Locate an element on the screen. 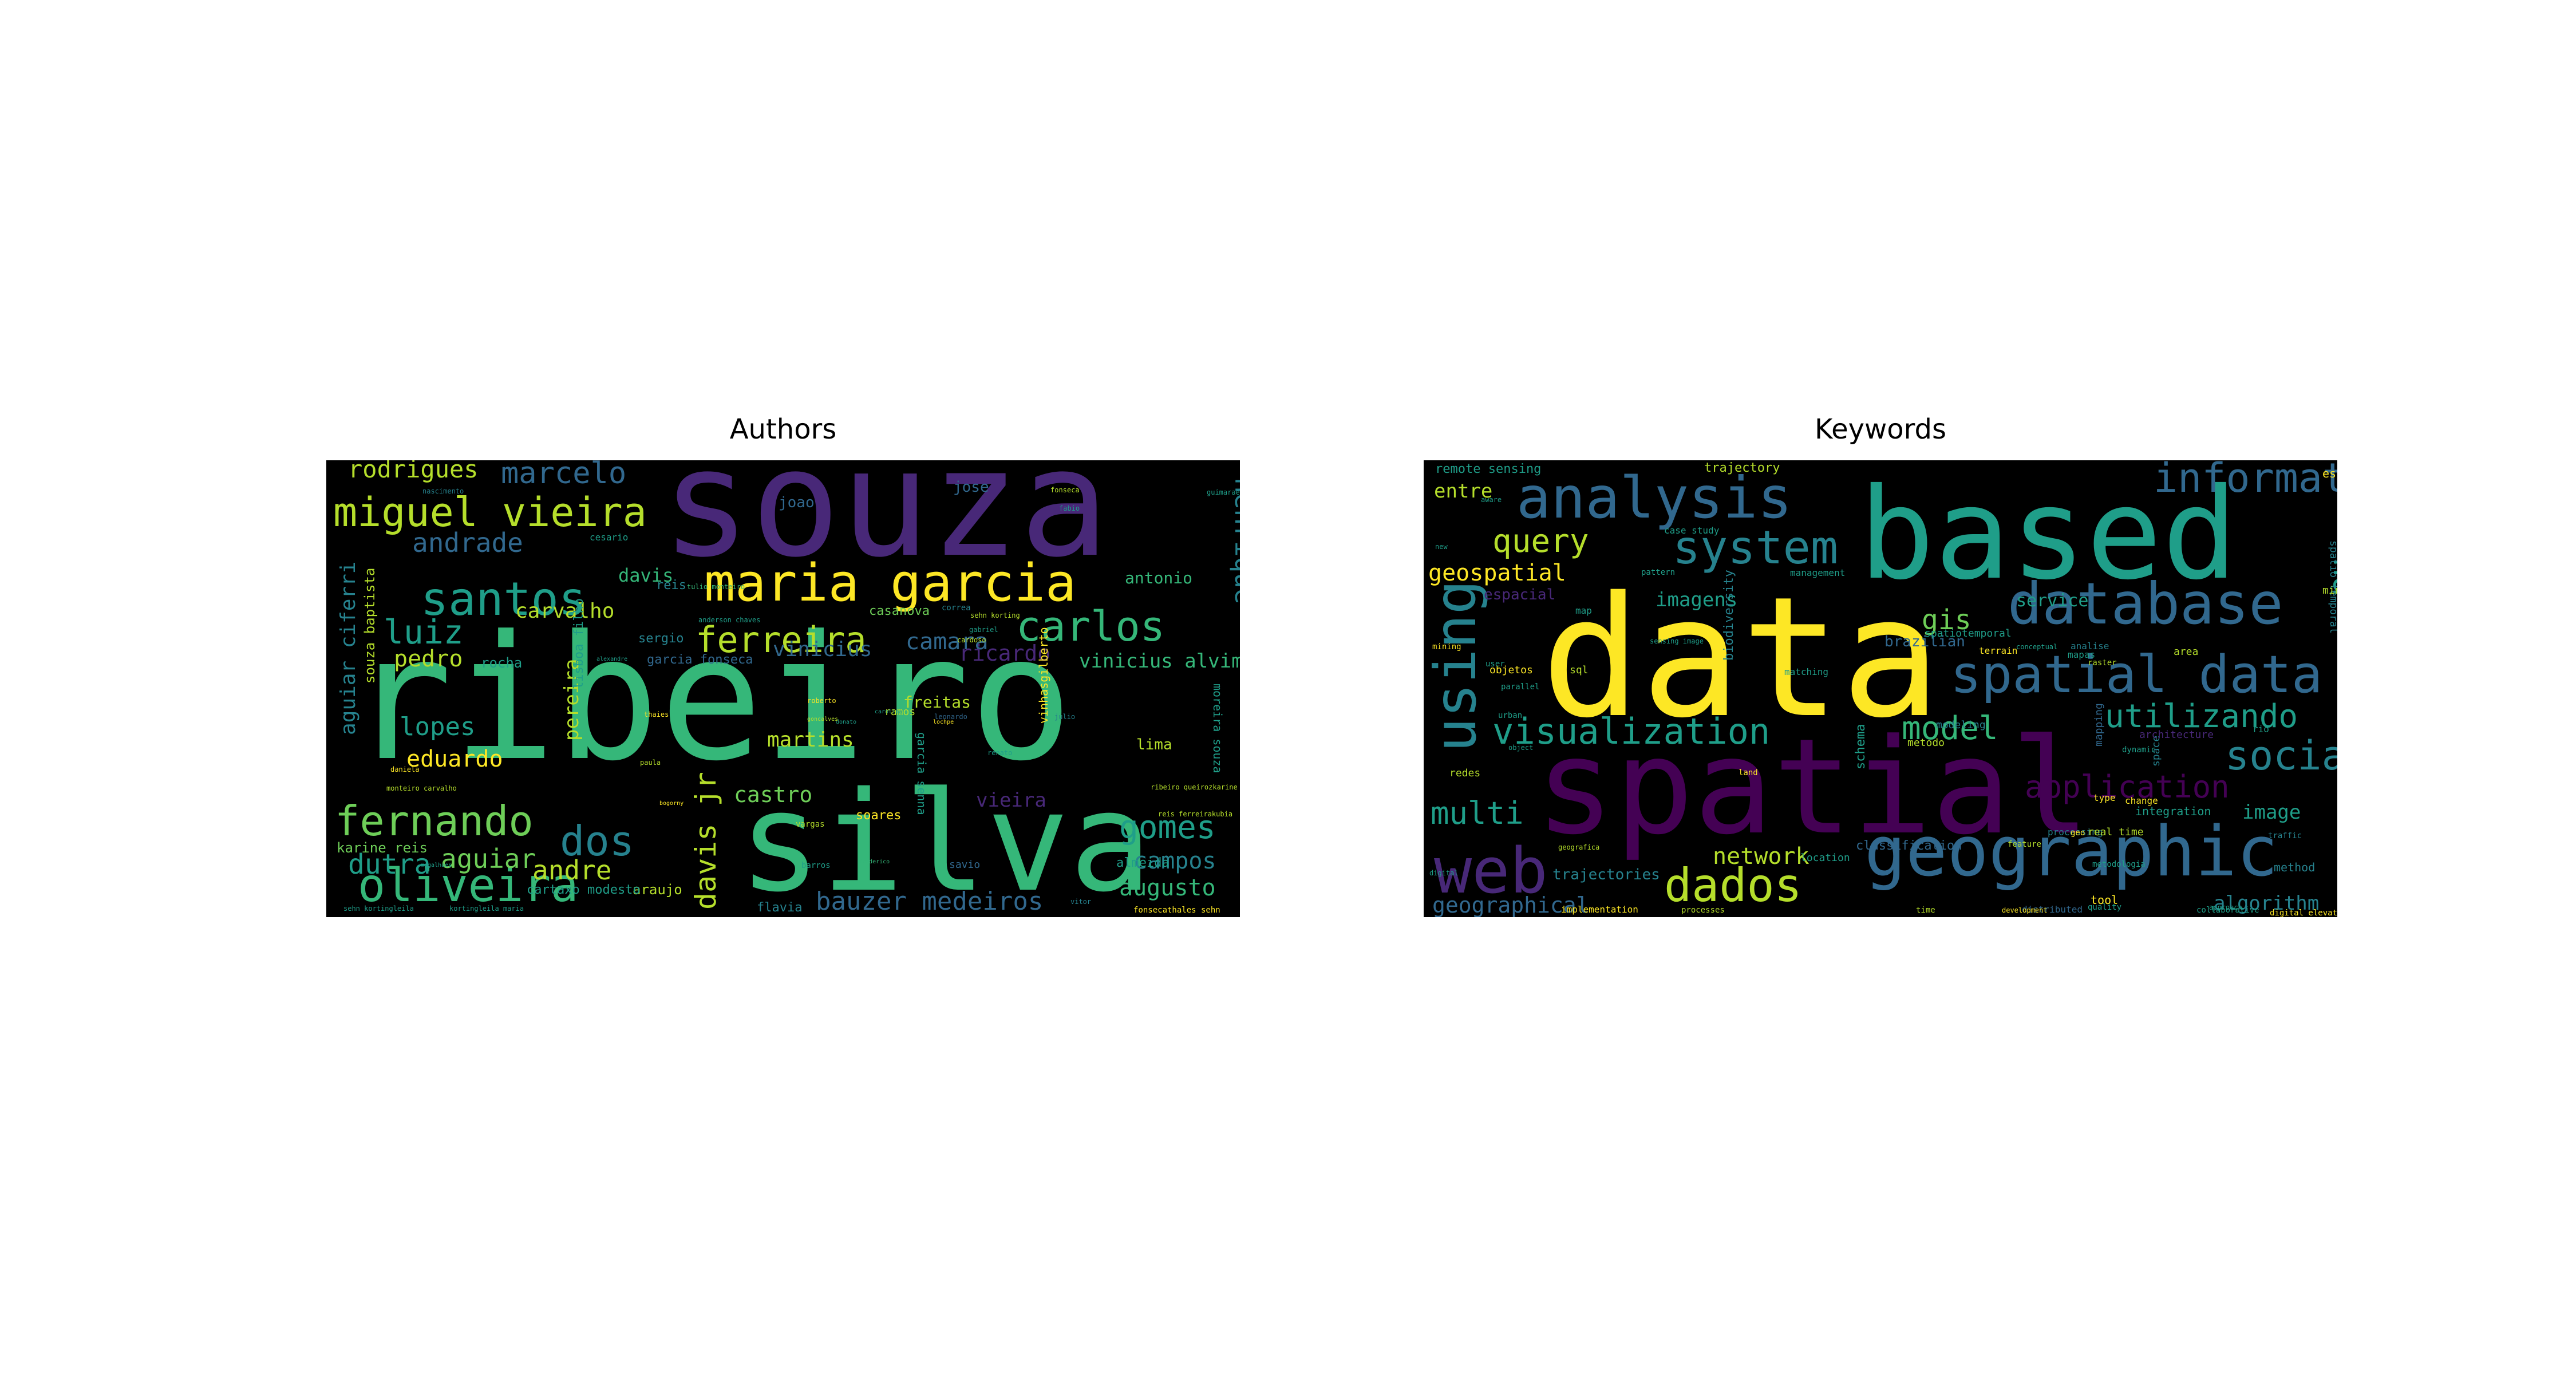  author-word-castro: castro is located at coordinates (773, 795).